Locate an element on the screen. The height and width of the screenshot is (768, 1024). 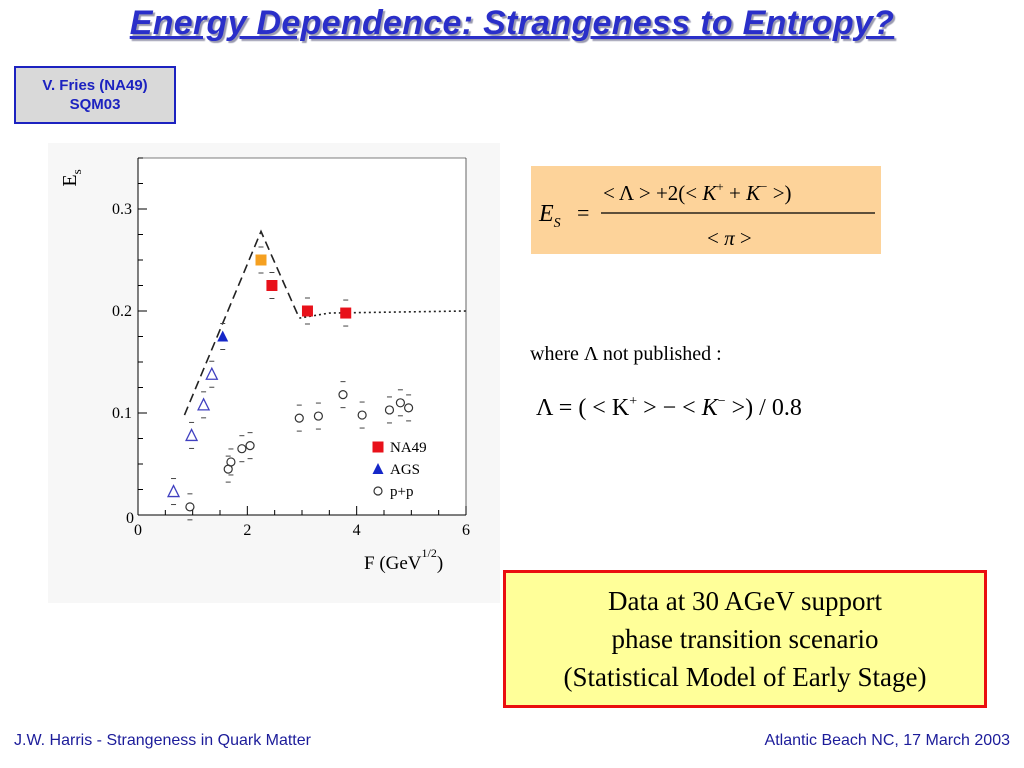
es-formula-box: ES = < Λ > +2(< K+ + K− >) < π > is located at coordinates (706, 210).